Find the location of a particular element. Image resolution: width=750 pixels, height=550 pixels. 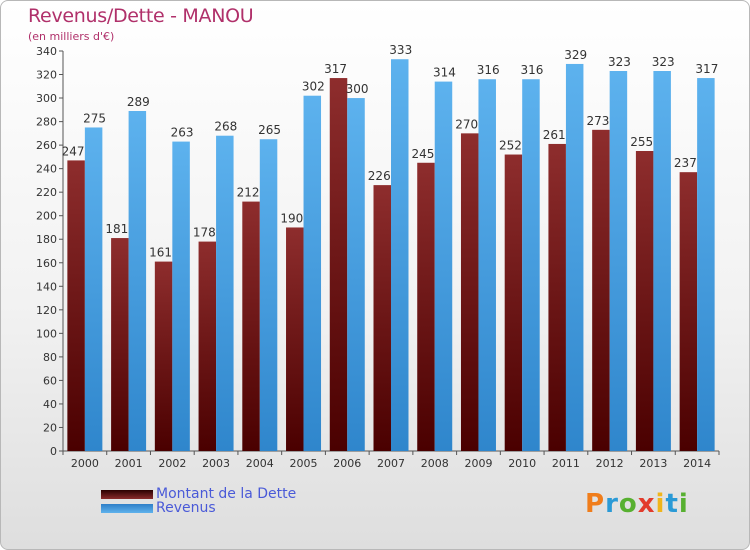

chart-title: Revenus/Dette - MANOU is located at coordinates (141, 16).